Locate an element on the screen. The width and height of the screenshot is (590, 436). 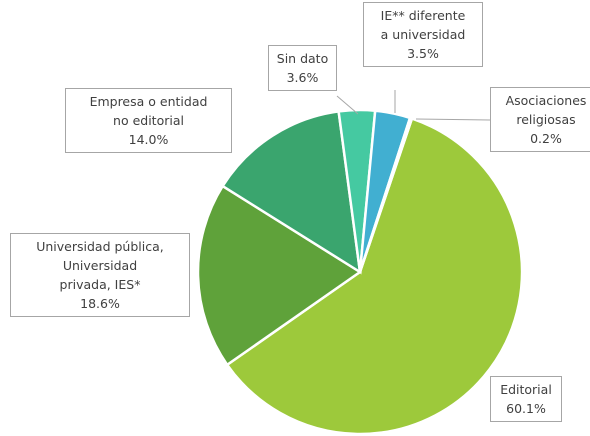
value-label: 60.1% is located at coordinates (526, 408).